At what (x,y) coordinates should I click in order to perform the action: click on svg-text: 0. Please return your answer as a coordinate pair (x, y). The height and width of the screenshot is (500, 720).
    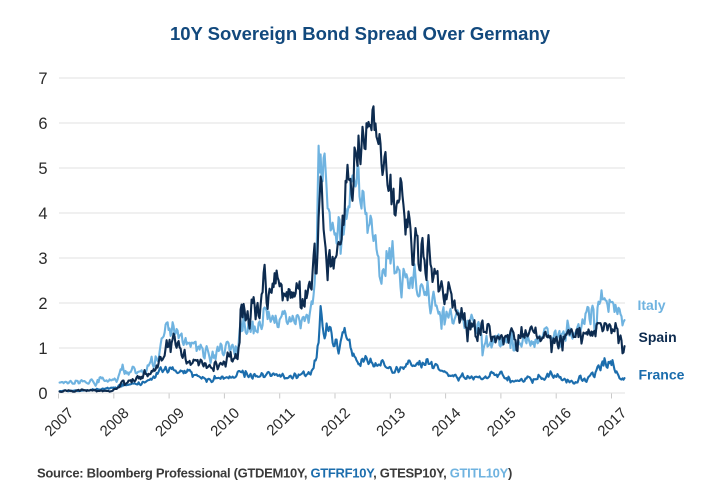
    Looking at the image, I should click on (42, 394).